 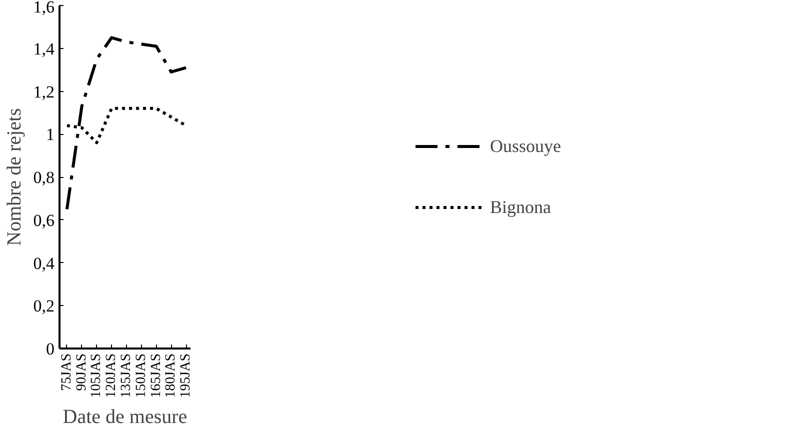 I want to click on y-tick-label: 0,4, so click(x=44, y=263).